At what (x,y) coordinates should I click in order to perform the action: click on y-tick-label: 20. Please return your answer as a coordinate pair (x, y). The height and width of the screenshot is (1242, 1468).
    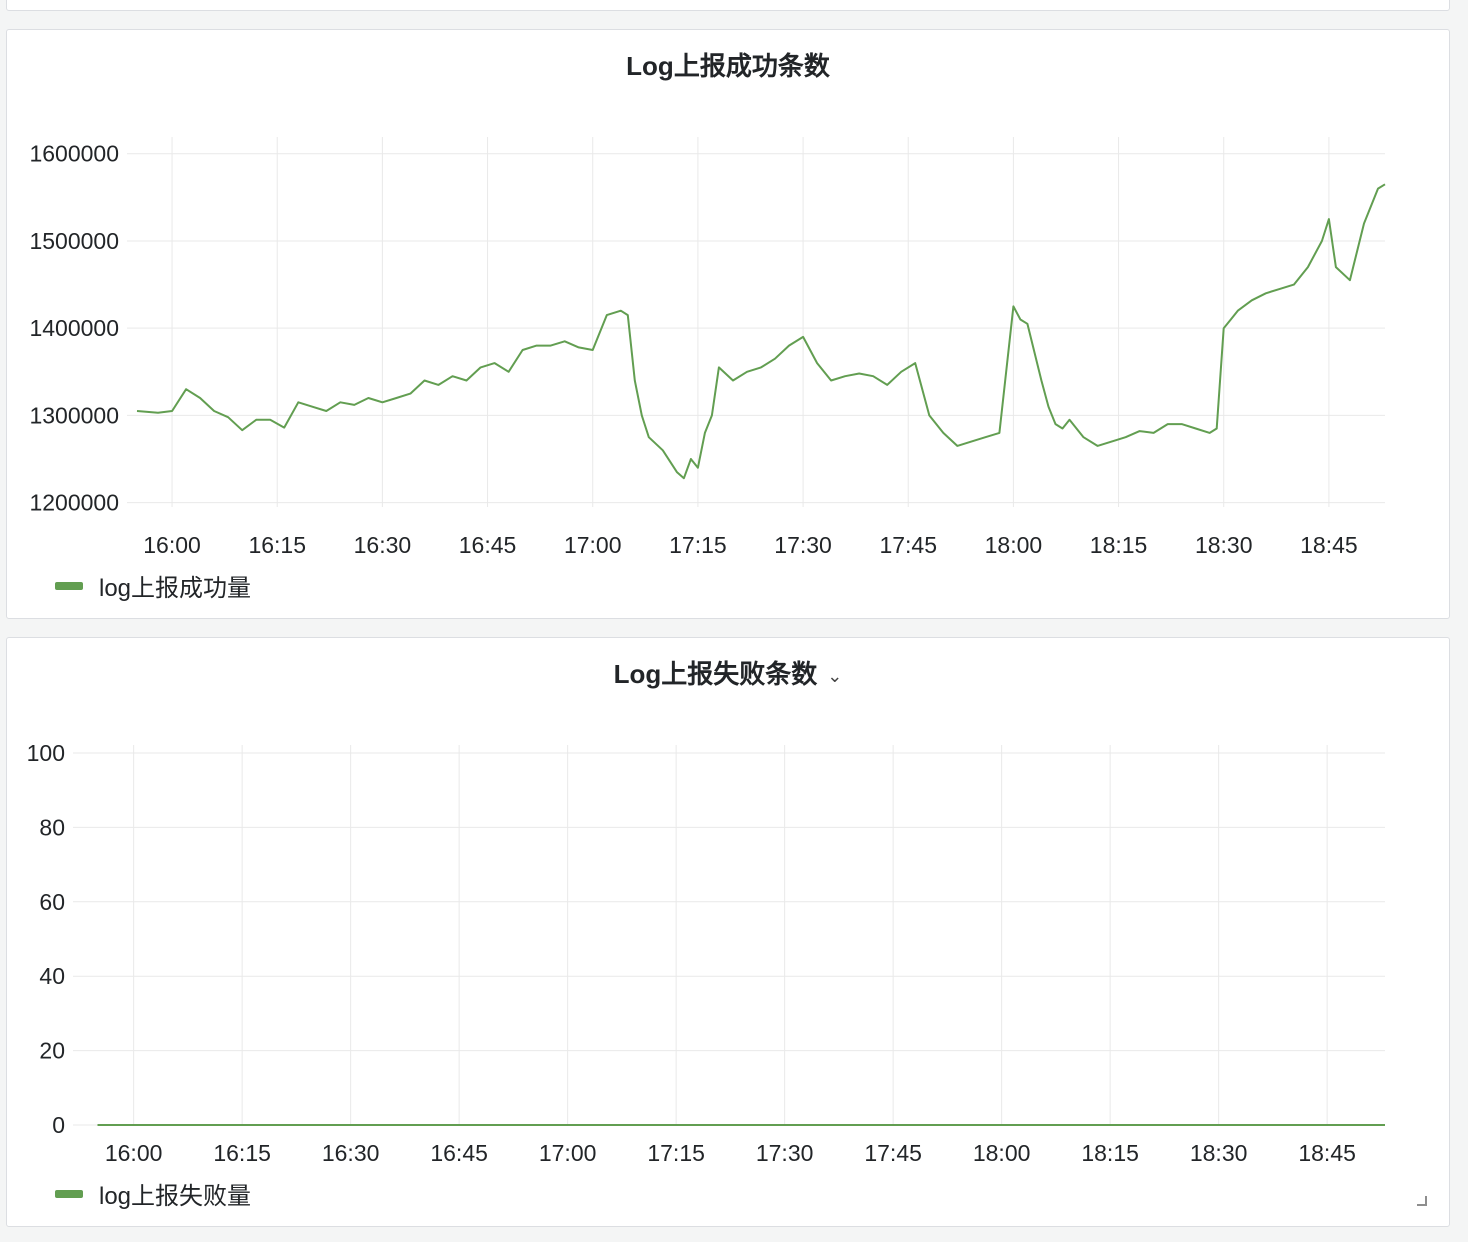
    Looking at the image, I should click on (52, 1051).